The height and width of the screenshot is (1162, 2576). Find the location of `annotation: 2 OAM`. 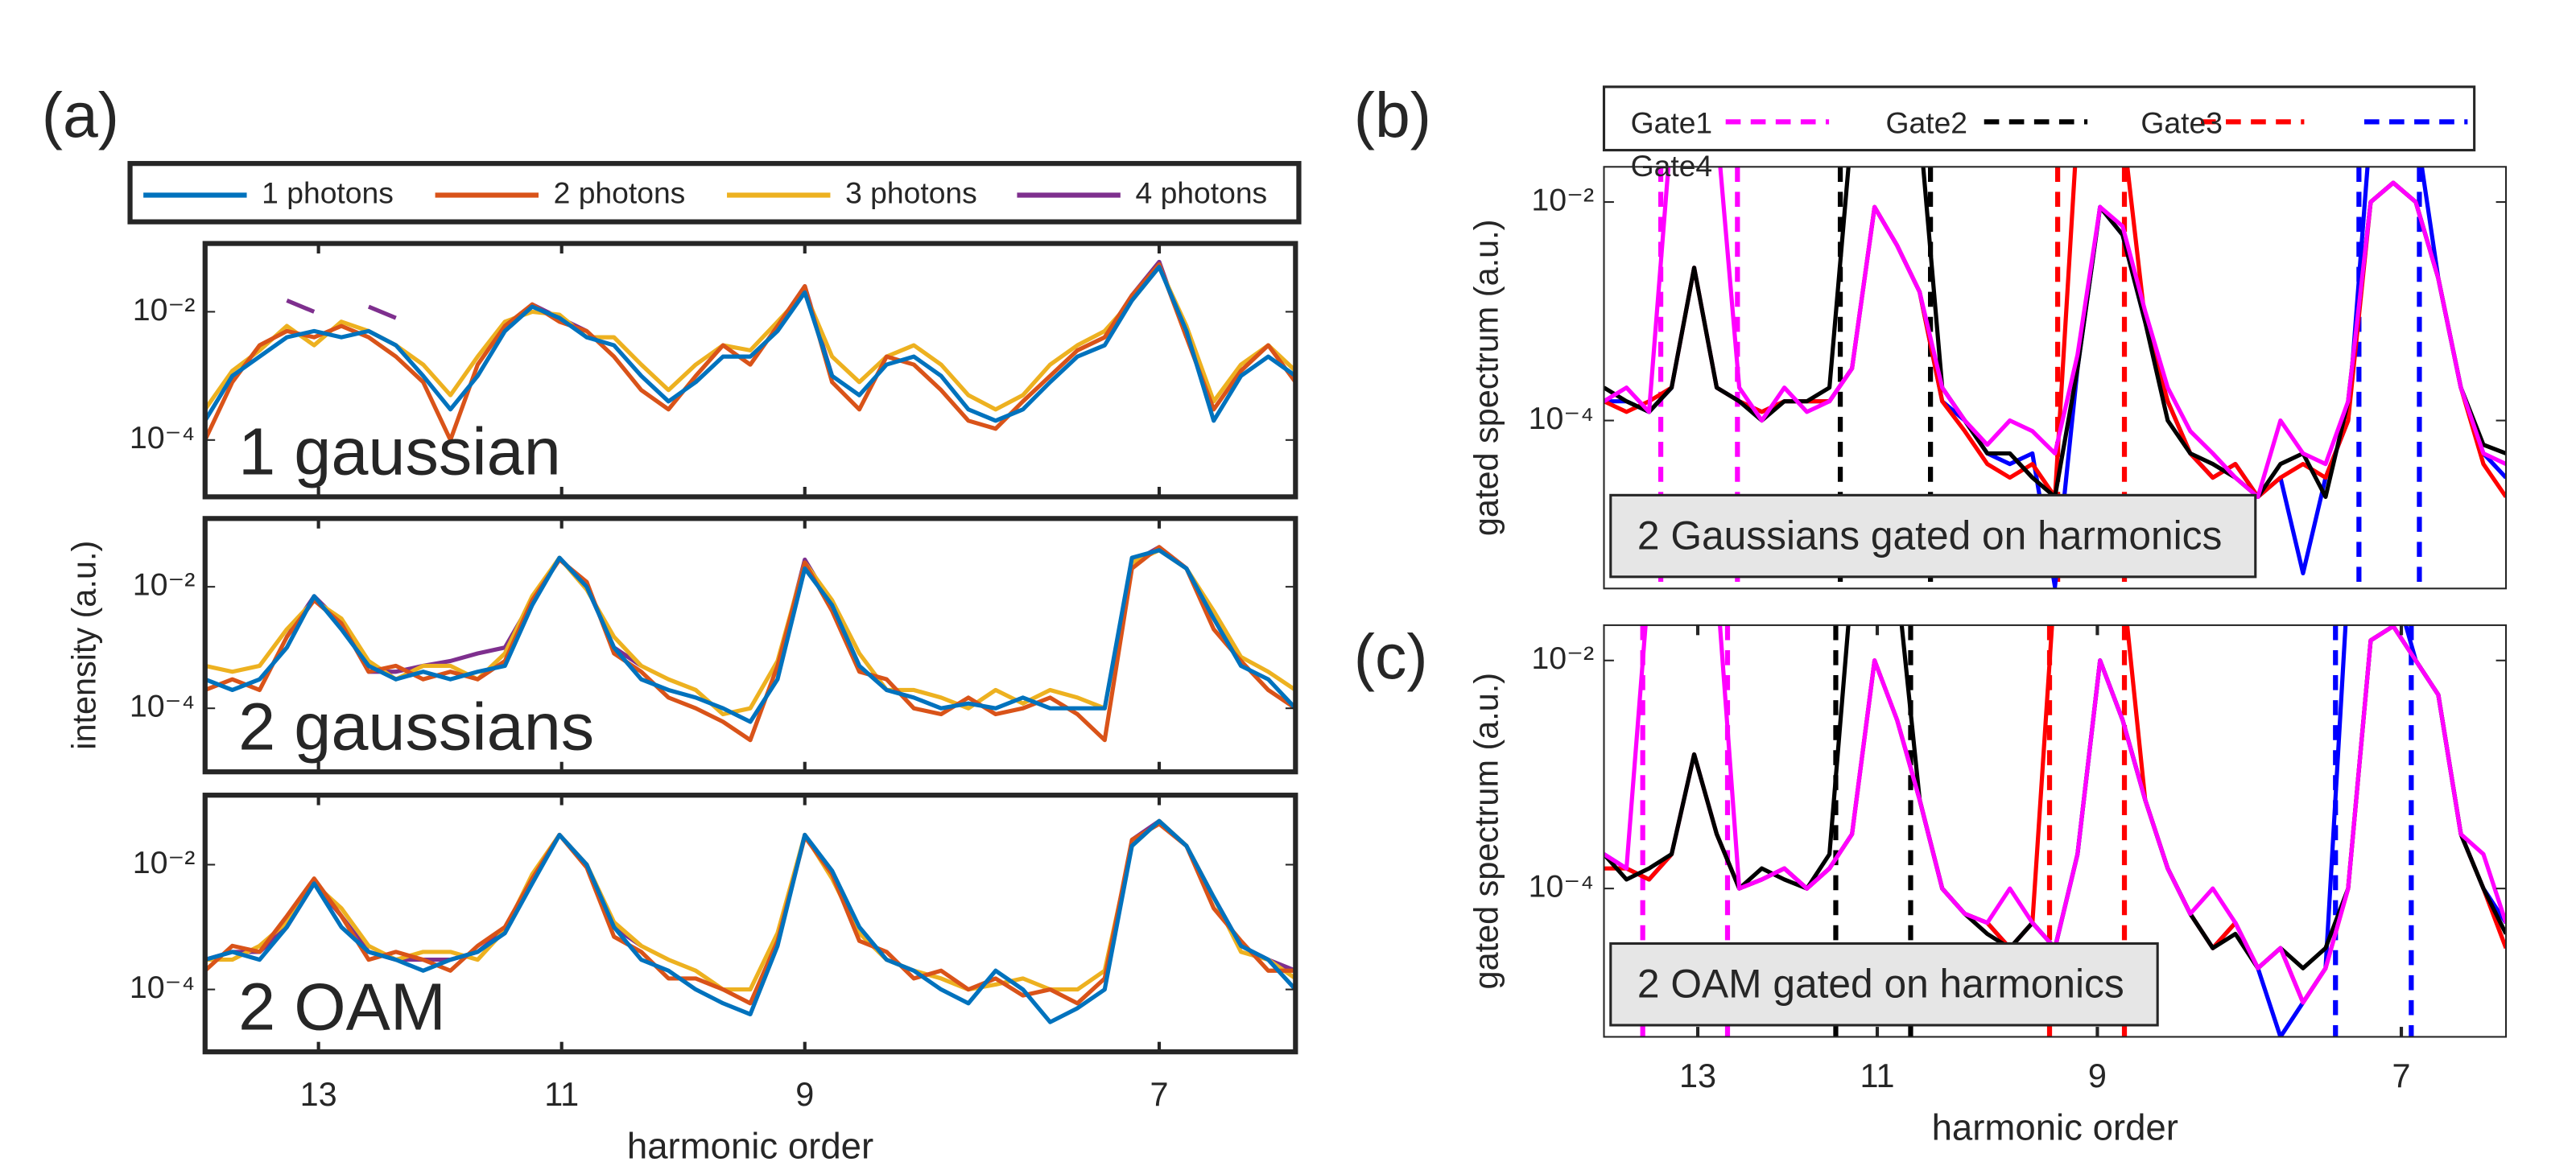

annotation: 2 OAM is located at coordinates (342, 1006).